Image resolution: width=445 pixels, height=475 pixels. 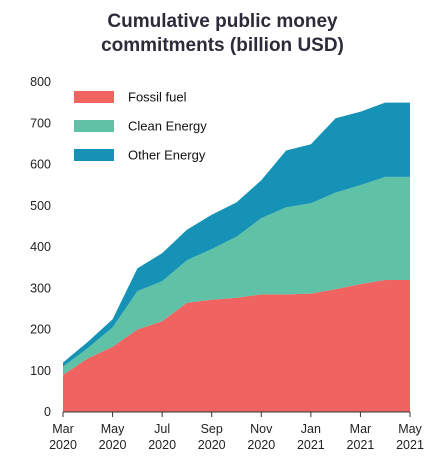 What do you see at coordinates (222, 45) in the screenshot?
I see `chart-title-line-2: commitments (billion USD)` at bounding box center [222, 45].